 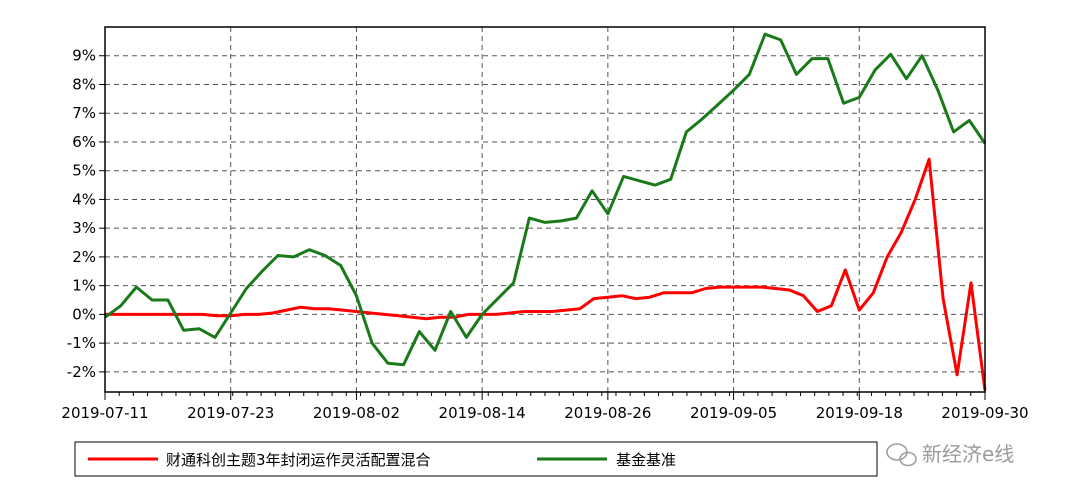 I want to click on y-tick-label: -1%, so click(x=81, y=343).